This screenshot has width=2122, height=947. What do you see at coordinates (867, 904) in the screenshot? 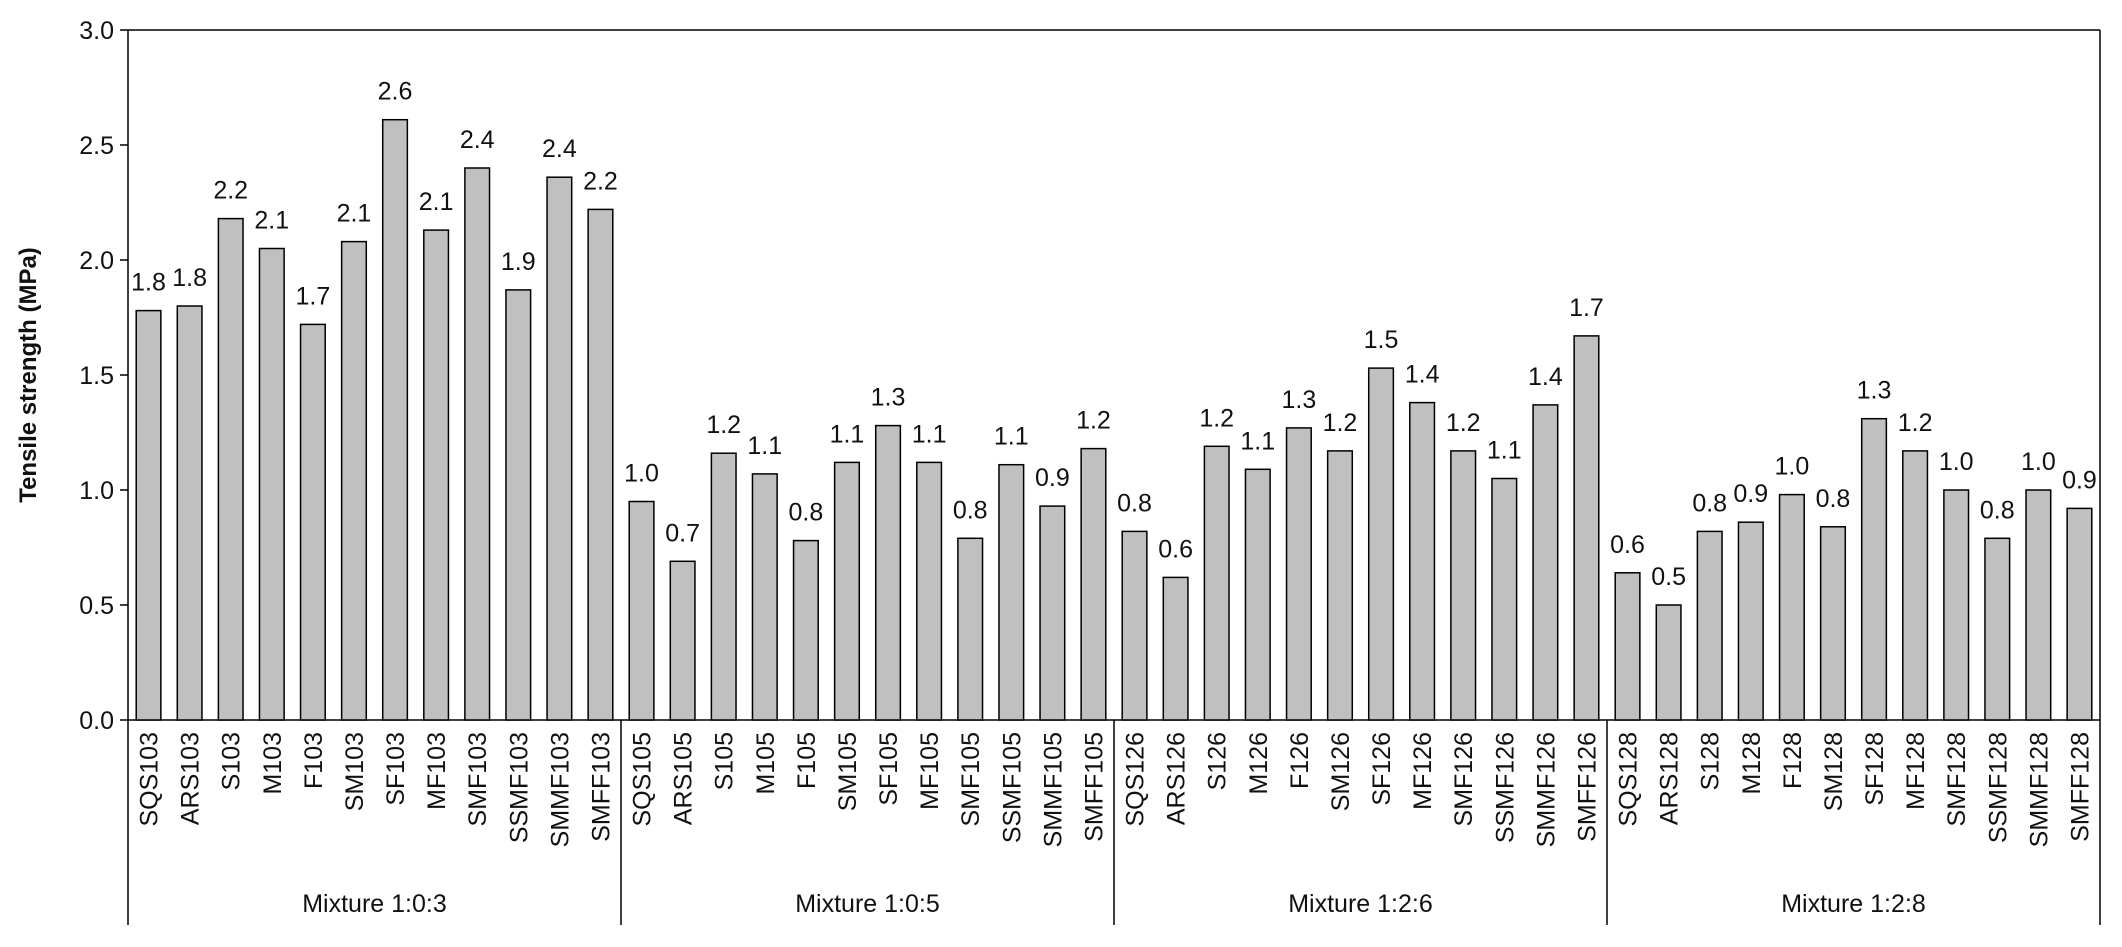
I see `group-label: Mixture 1:0:5` at bounding box center [867, 904].